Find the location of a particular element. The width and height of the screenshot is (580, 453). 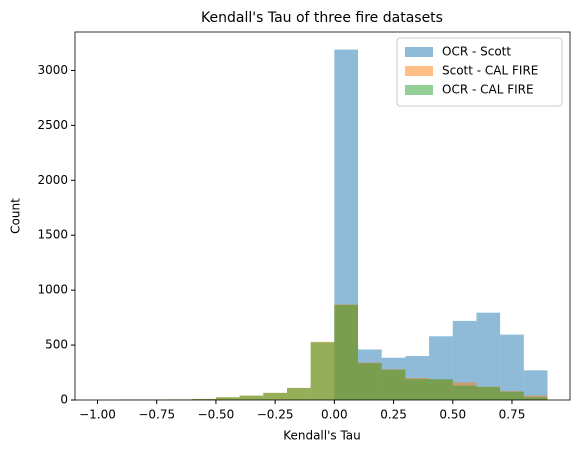

legend-label: Scott - CAL FIRE is located at coordinates (490, 71).